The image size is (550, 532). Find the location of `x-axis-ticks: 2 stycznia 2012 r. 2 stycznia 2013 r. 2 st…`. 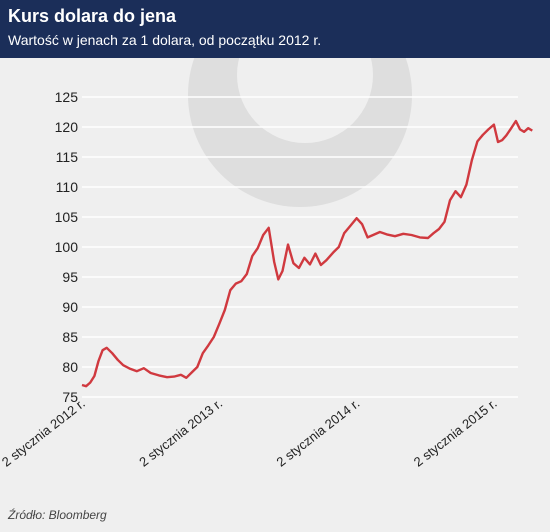

x-axis-ticks: 2 stycznia 2012 r. 2 stycznia 2013 r. 2 st… is located at coordinates (250, 433).